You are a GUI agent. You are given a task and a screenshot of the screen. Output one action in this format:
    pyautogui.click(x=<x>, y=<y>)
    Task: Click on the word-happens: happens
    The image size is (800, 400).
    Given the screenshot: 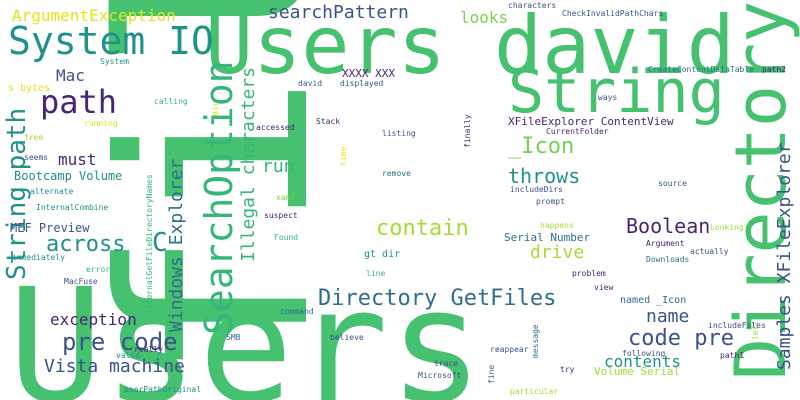 What is the action you would take?
    pyautogui.click(x=557, y=225)
    